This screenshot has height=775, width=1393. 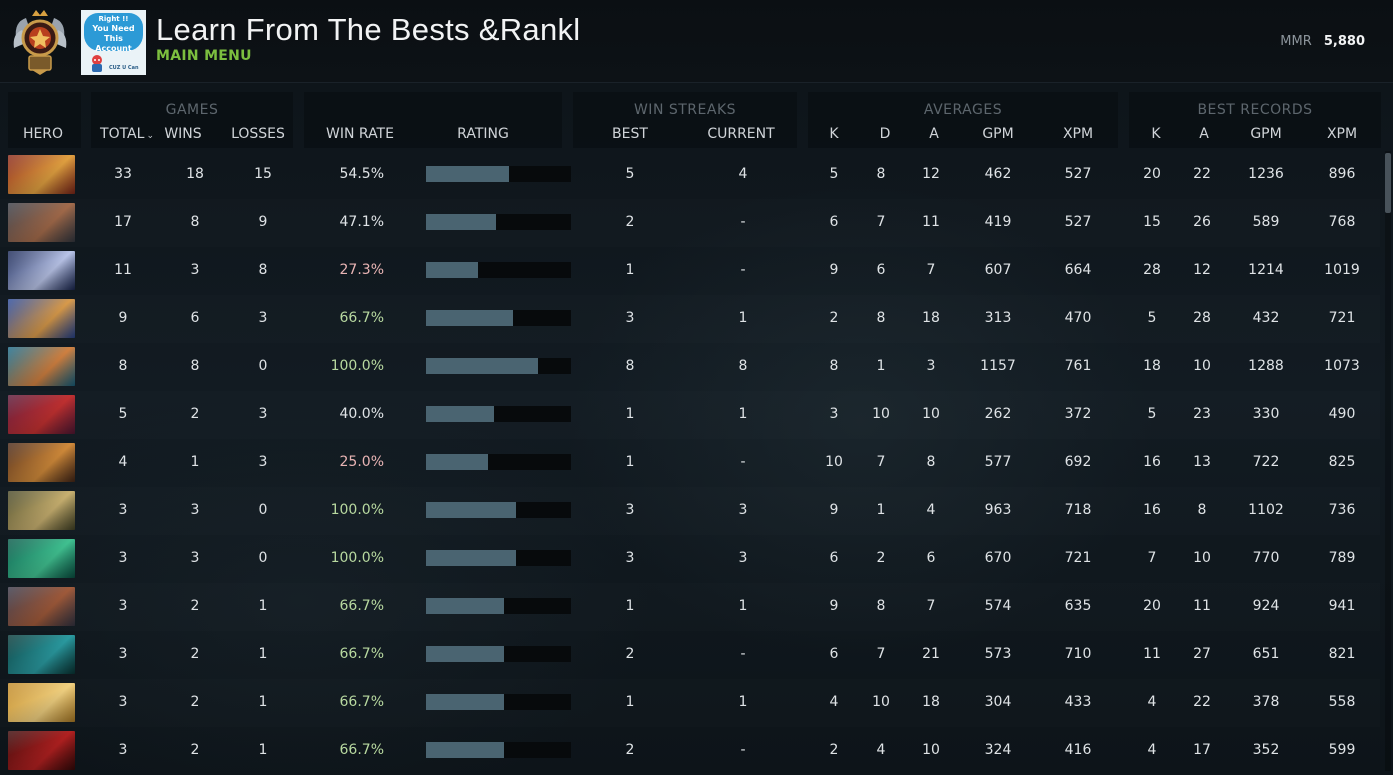 I want to click on cell-best-assists: 11, so click(x=1202, y=606).